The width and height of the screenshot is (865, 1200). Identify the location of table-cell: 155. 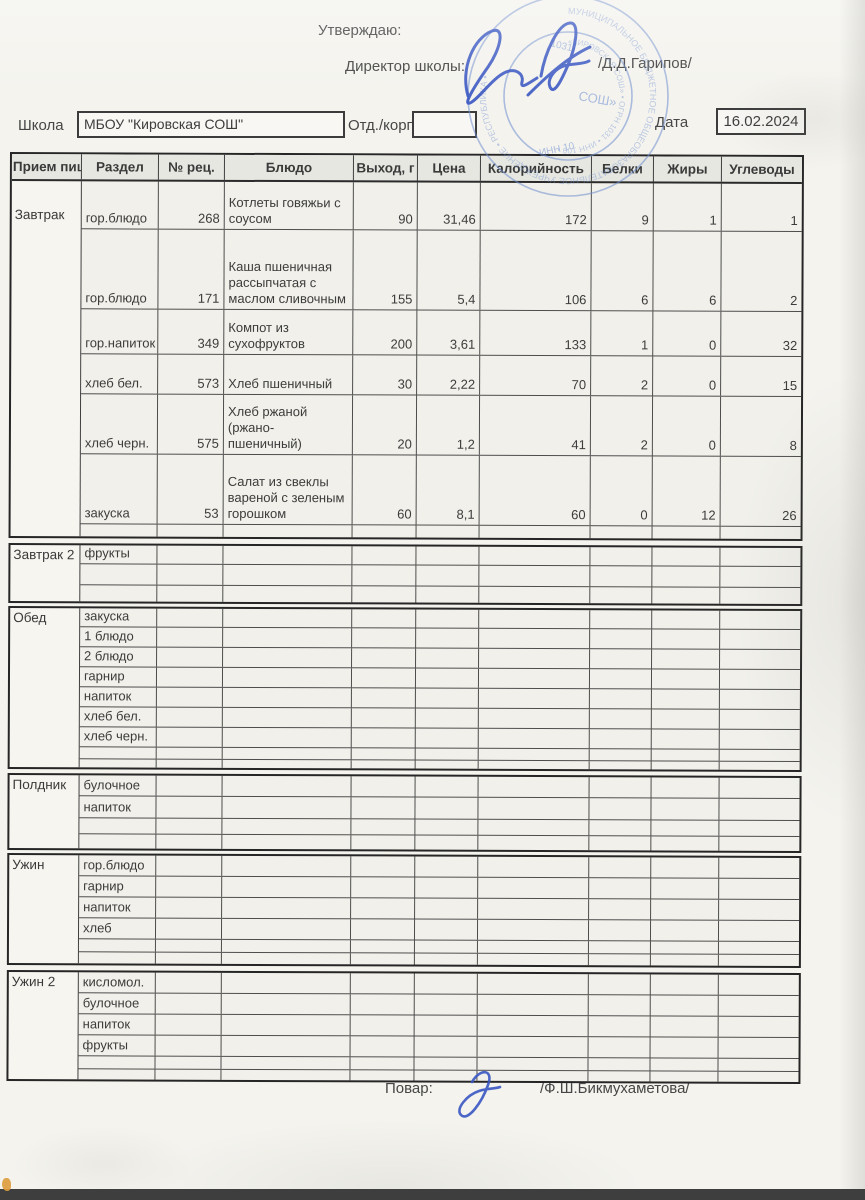
(385, 270).